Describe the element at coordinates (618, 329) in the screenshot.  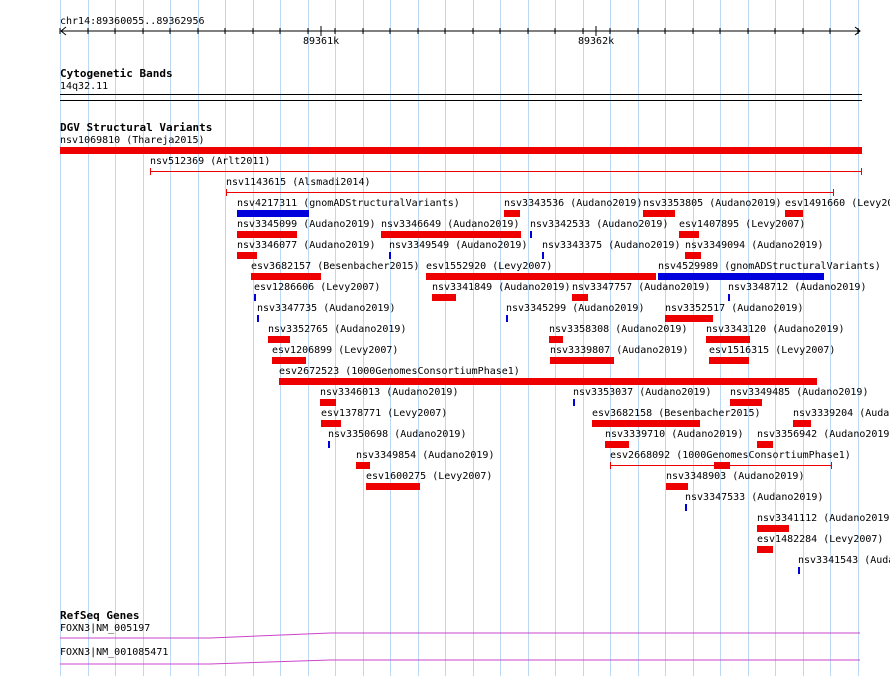
I see `dgv-feature-label: nsv3358308 (Audano2019)` at that location.